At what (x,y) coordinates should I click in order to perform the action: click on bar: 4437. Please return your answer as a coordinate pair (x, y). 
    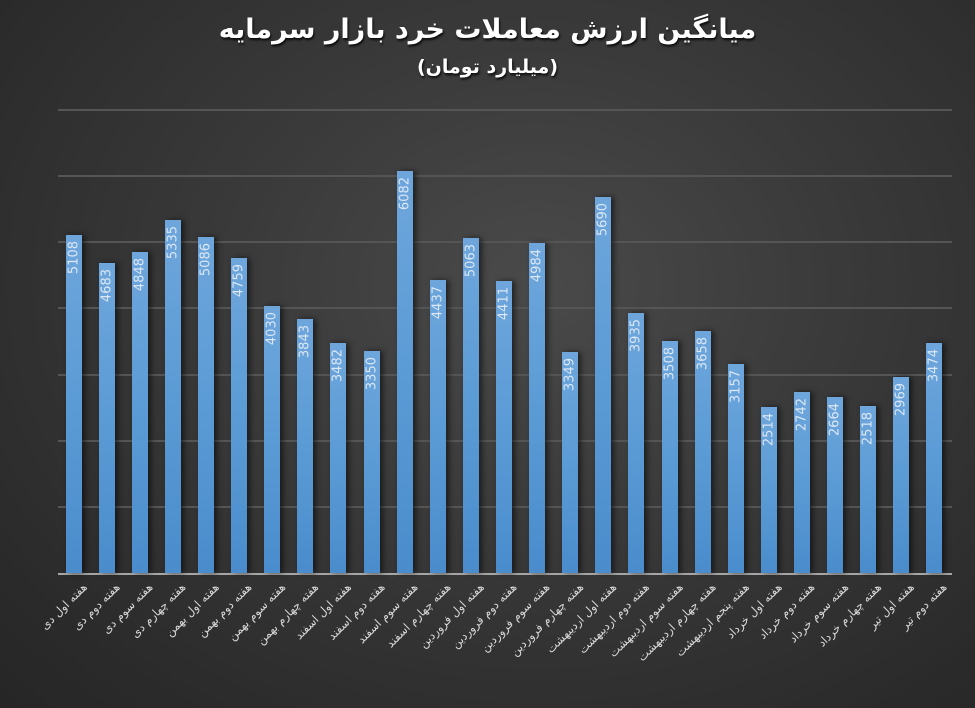
    Looking at the image, I should click on (437, 426).